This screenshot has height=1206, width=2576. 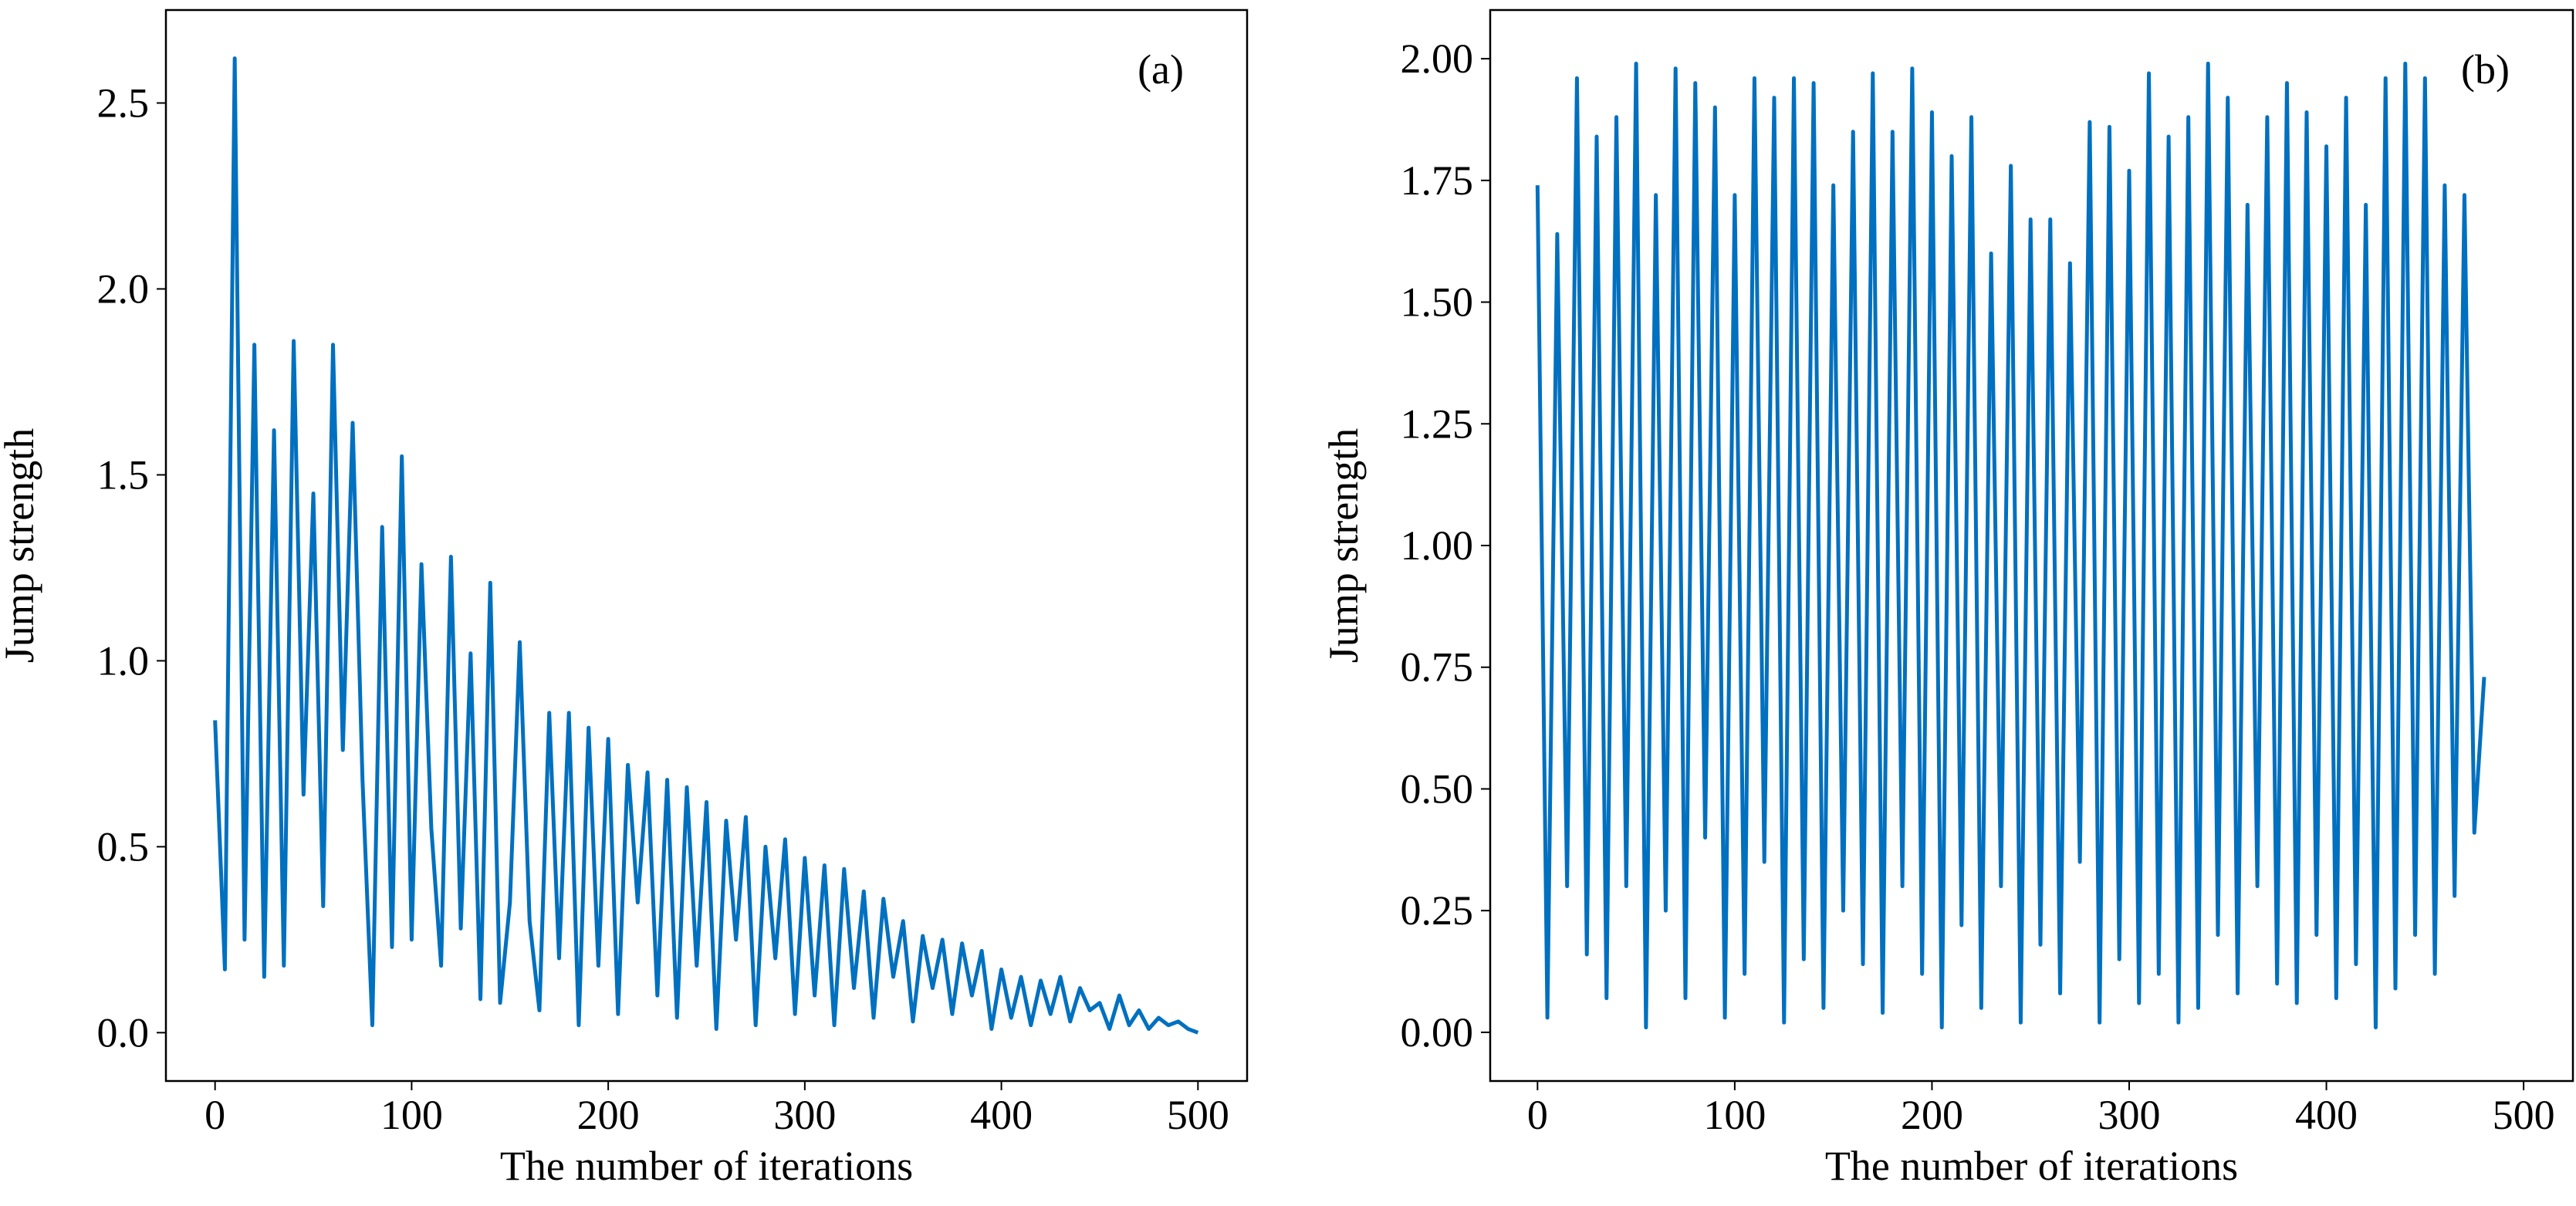 I want to click on y-tick-label: 1.25, so click(x=1437, y=423).